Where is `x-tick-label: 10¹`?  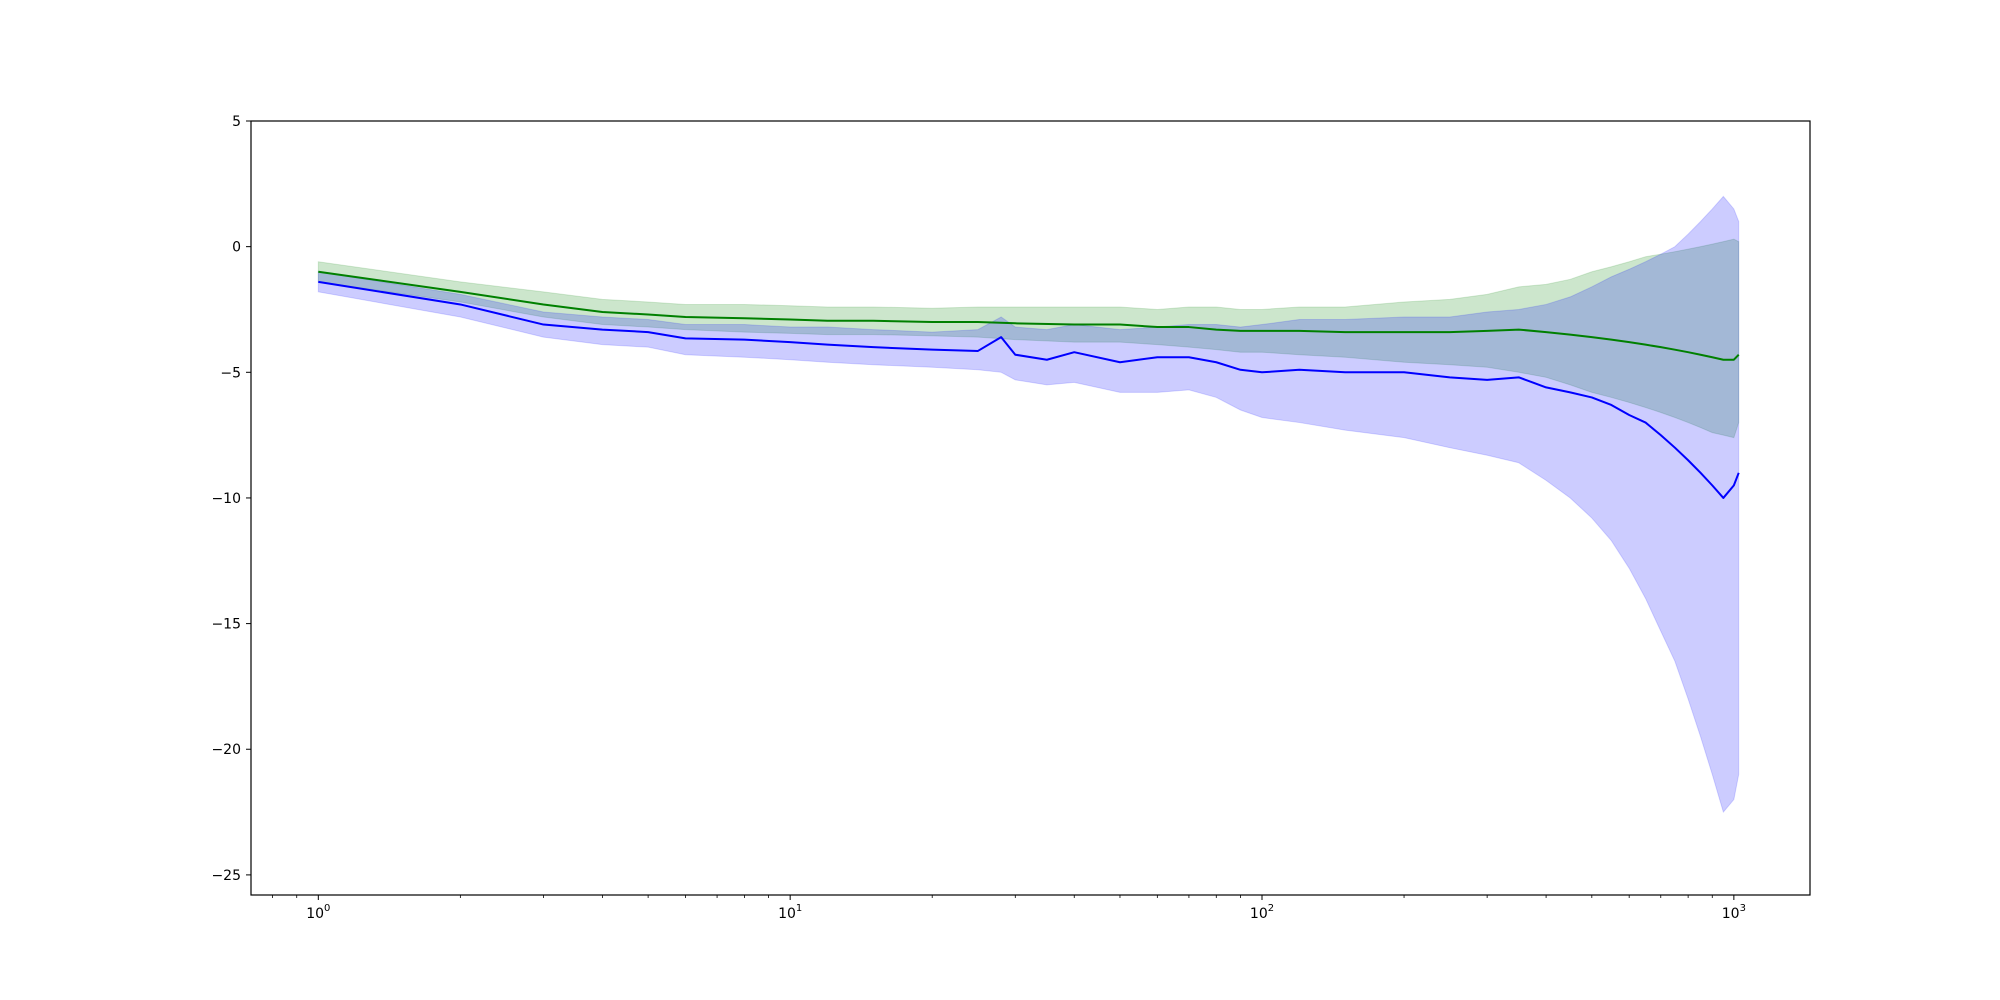 x-tick-label: 10¹ is located at coordinates (790, 912).